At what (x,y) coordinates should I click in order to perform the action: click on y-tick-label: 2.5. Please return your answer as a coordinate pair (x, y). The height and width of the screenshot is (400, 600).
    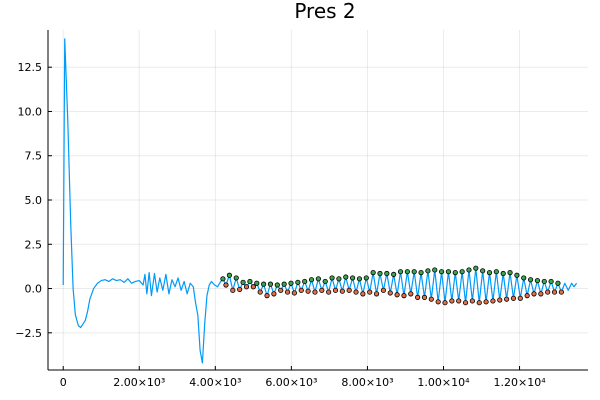
    Looking at the image, I should click on (34, 244).